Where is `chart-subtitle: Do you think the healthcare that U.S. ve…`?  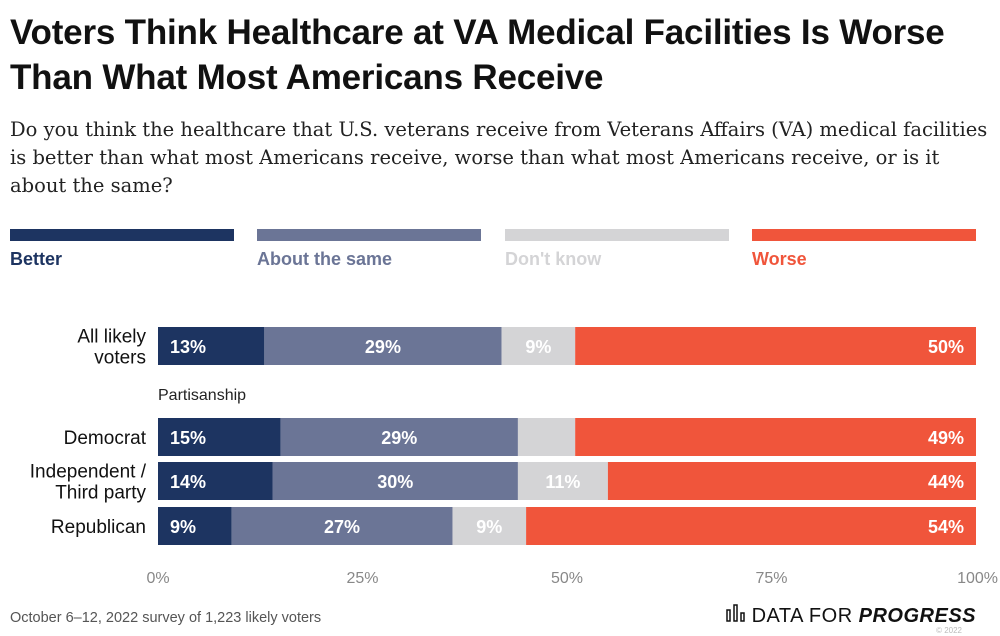 chart-subtitle: Do you think the healthcare that U.S. ve… is located at coordinates (499, 157).